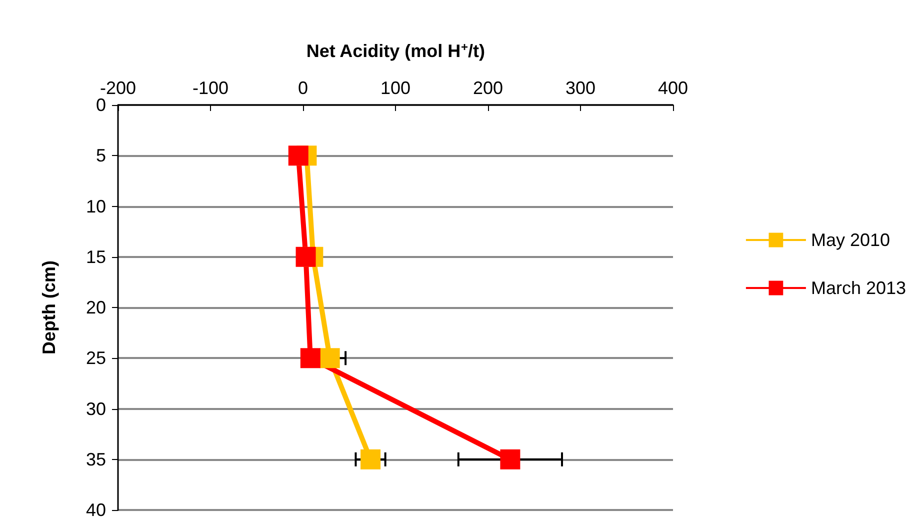 This screenshot has height=528, width=921. I want to click on x-tick-label: 200, so click(488, 88).